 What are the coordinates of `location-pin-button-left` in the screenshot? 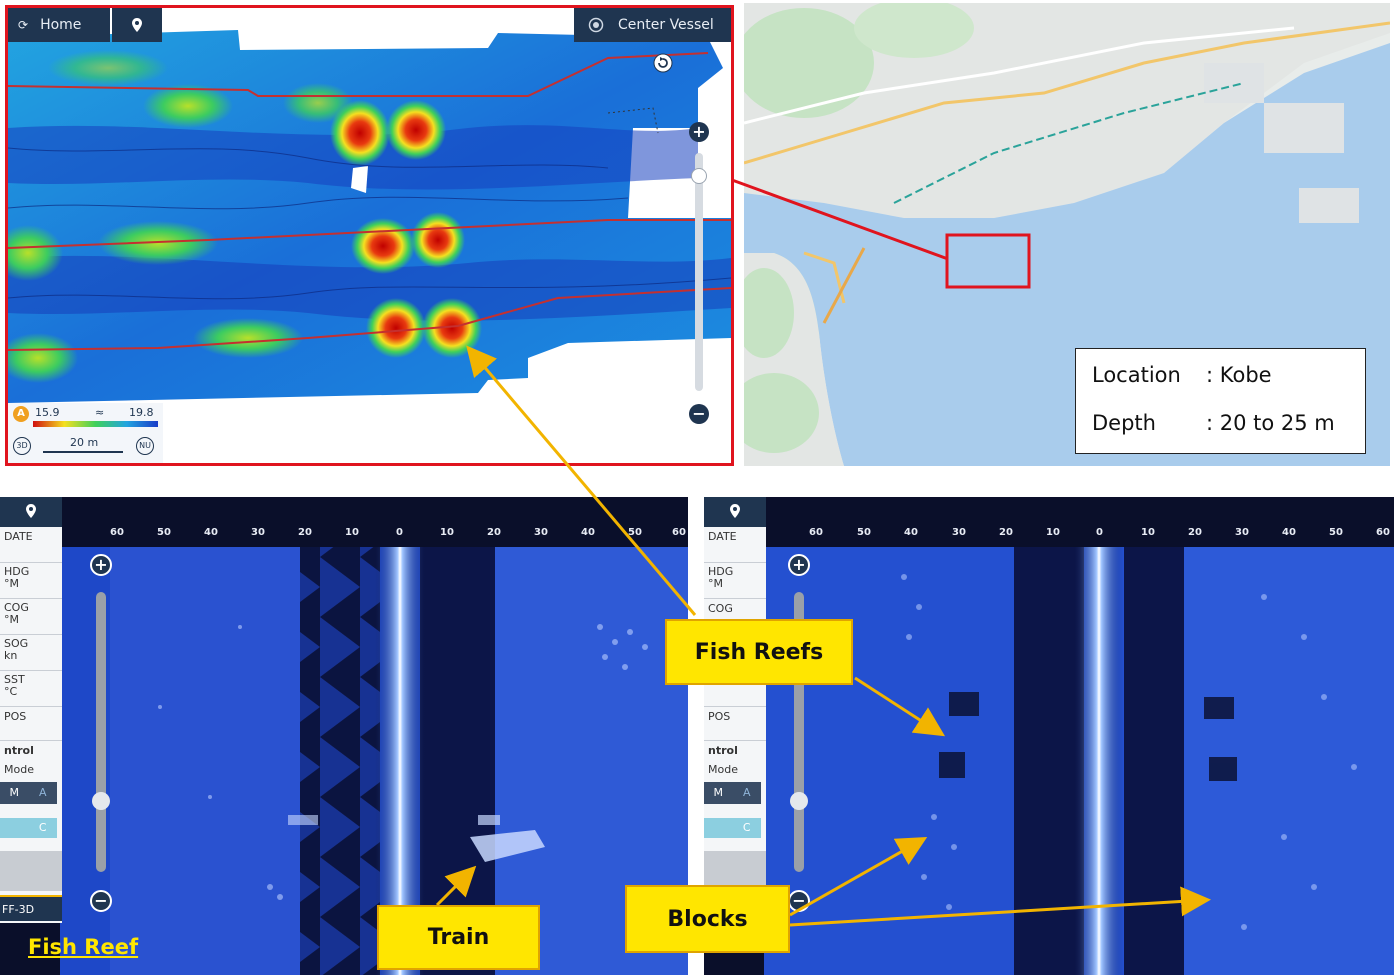 It's located at (31, 512).